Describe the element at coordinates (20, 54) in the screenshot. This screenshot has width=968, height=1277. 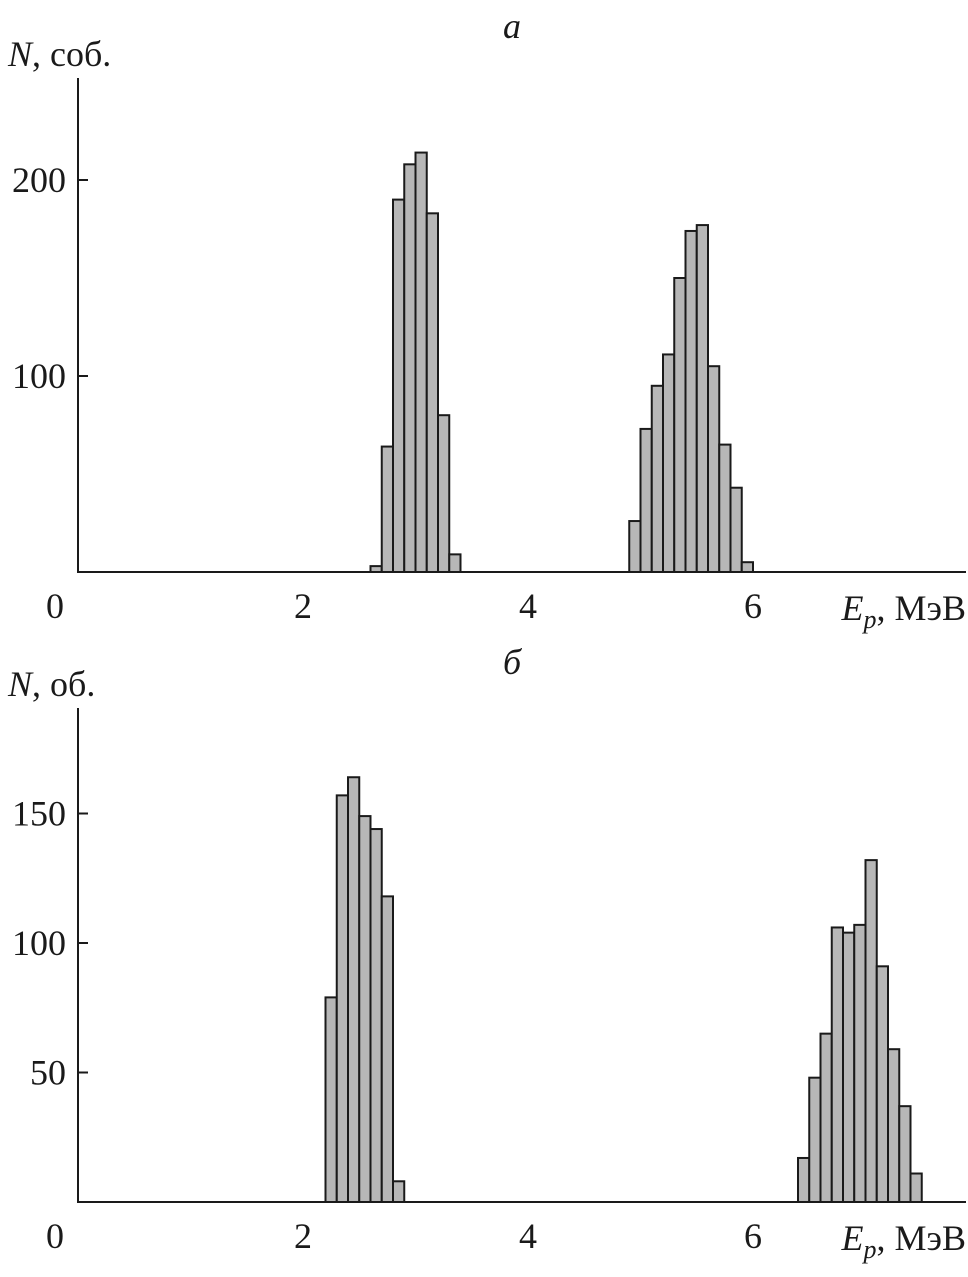
I see `panel-a-y-var: N` at that location.